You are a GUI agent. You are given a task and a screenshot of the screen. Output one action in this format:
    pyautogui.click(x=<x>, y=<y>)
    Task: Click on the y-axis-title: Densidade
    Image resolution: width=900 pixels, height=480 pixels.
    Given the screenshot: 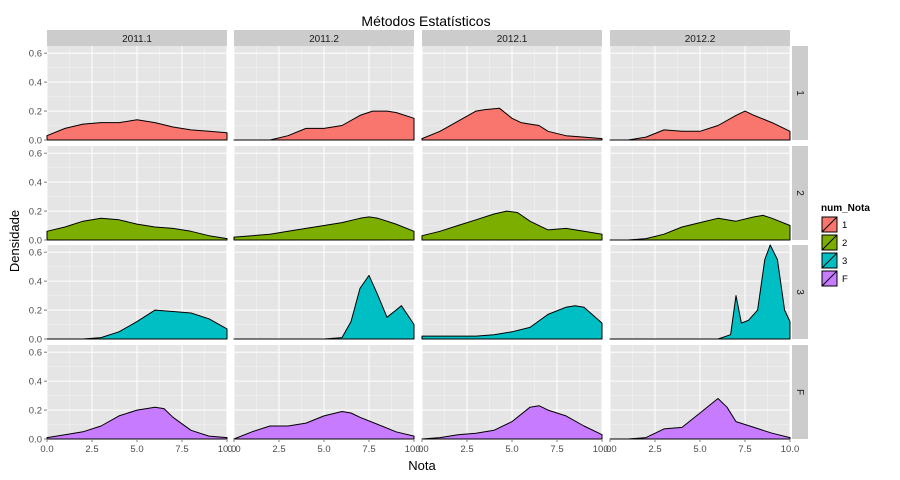 What is the action you would take?
    pyautogui.click(x=14, y=241)
    